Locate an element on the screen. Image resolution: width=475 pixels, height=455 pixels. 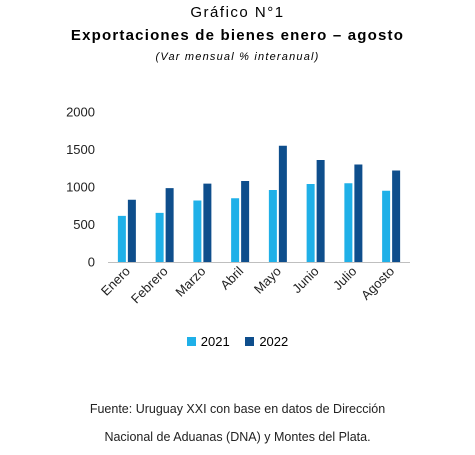
y-tick-label: 1500 is located at coordinates (80, 149).